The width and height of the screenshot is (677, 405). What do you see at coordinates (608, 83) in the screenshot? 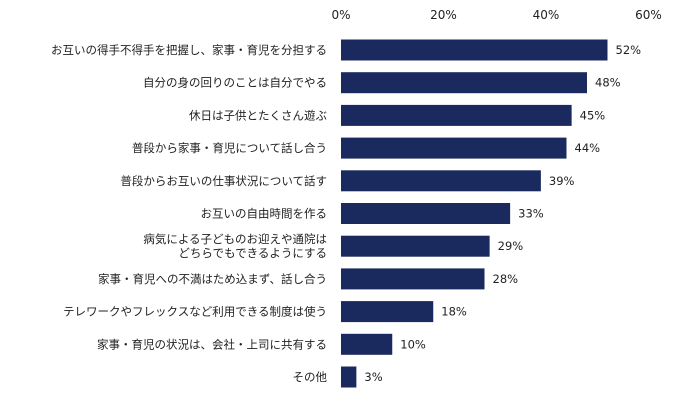
I see `value-label: 48%` at bounding box center [608, 83].